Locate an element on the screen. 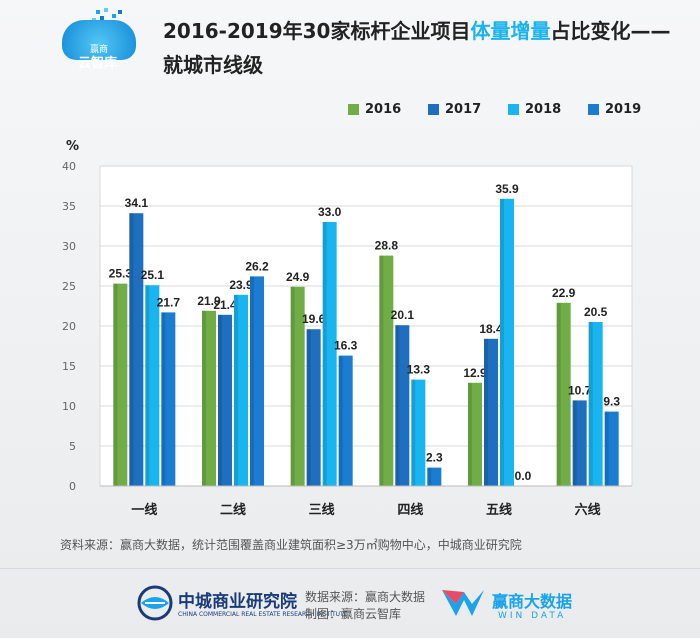 This screenshot has height=638, width=700. y-tick-label-15: 15 is located at coordinates (69, 366).